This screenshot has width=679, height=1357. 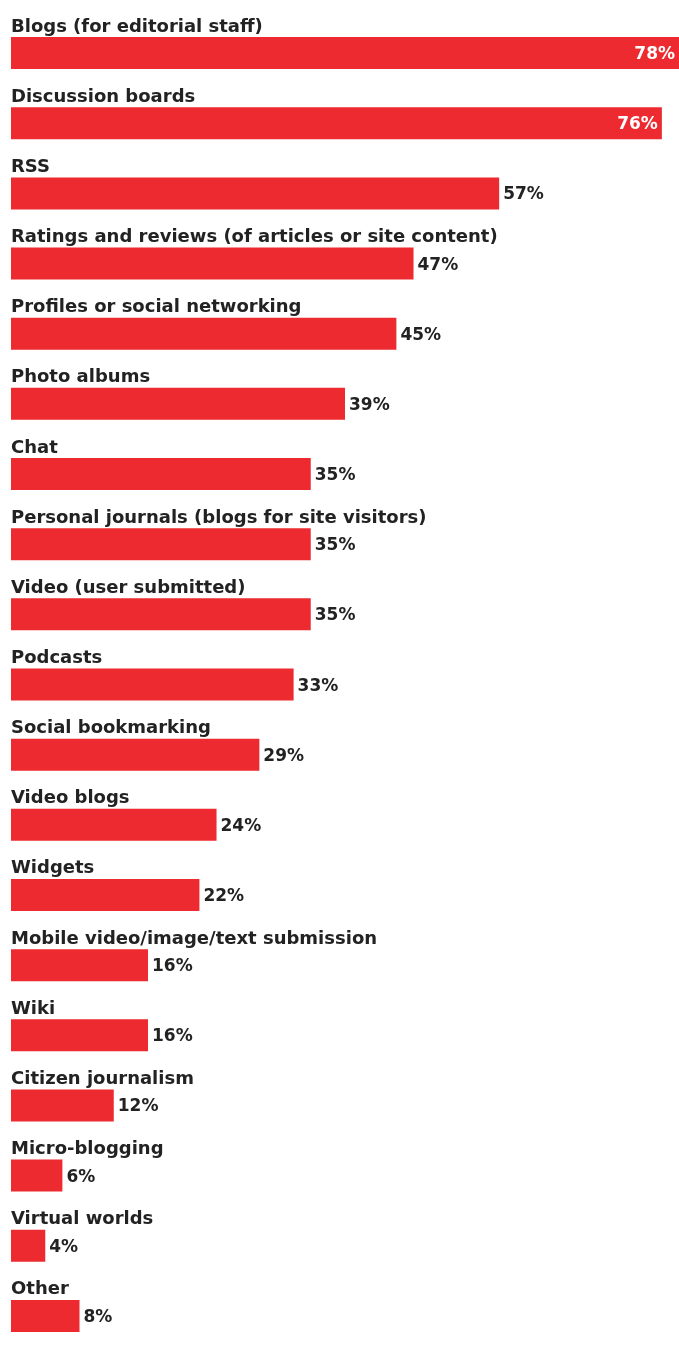 What do you see at coordinates (111, 727) in the screenshot?
I see `y-tick-label: Social bookmarking` at bounding box center [111, 727].